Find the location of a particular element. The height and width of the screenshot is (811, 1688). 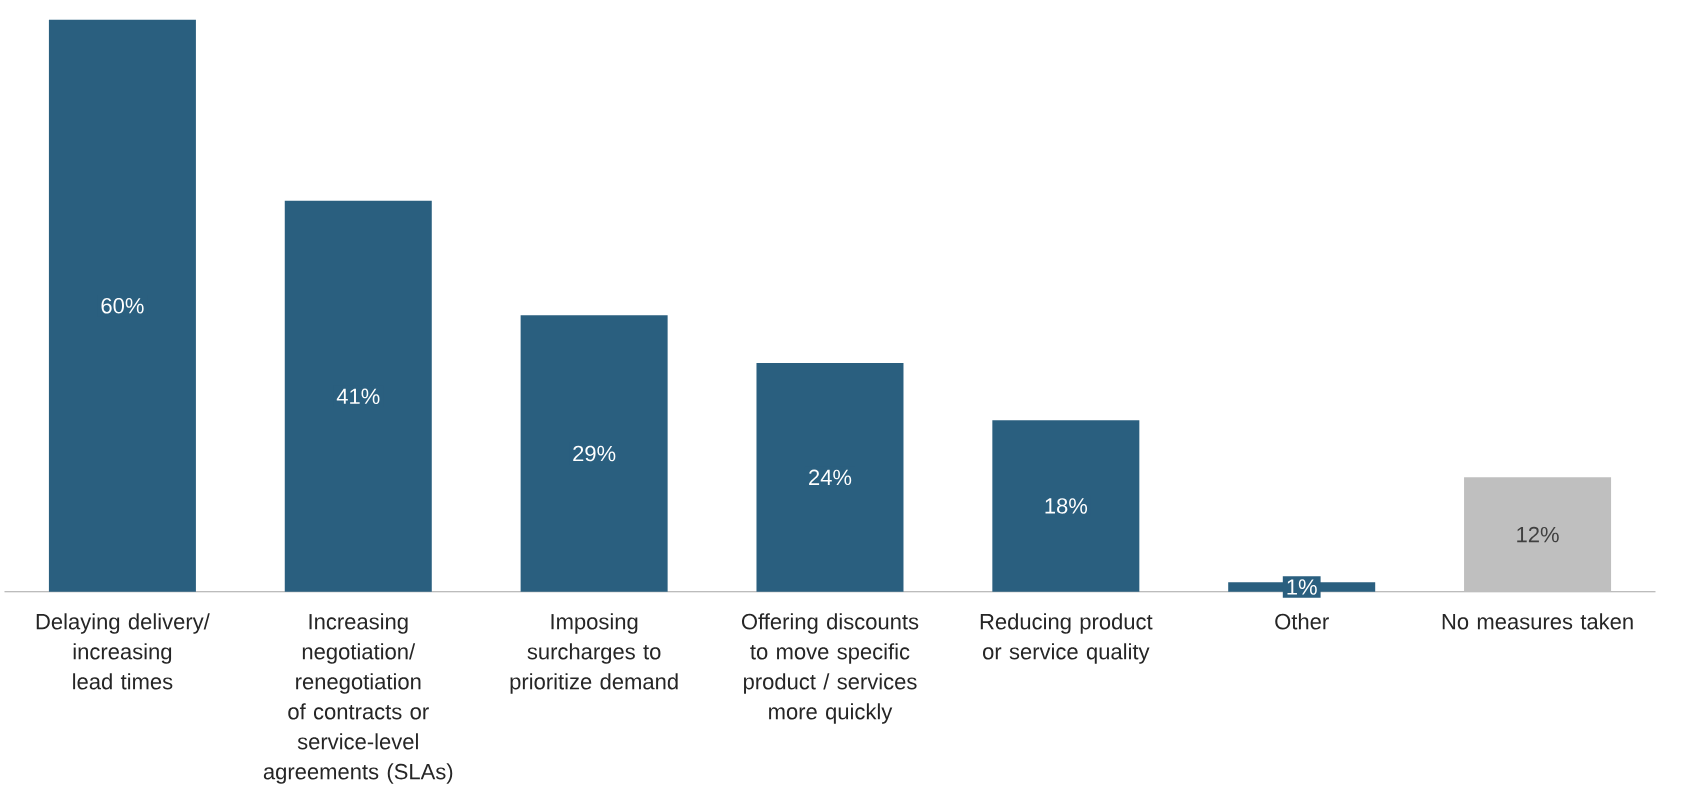

x-tick-label: No measures taken is located at coordinates (1537, 621).